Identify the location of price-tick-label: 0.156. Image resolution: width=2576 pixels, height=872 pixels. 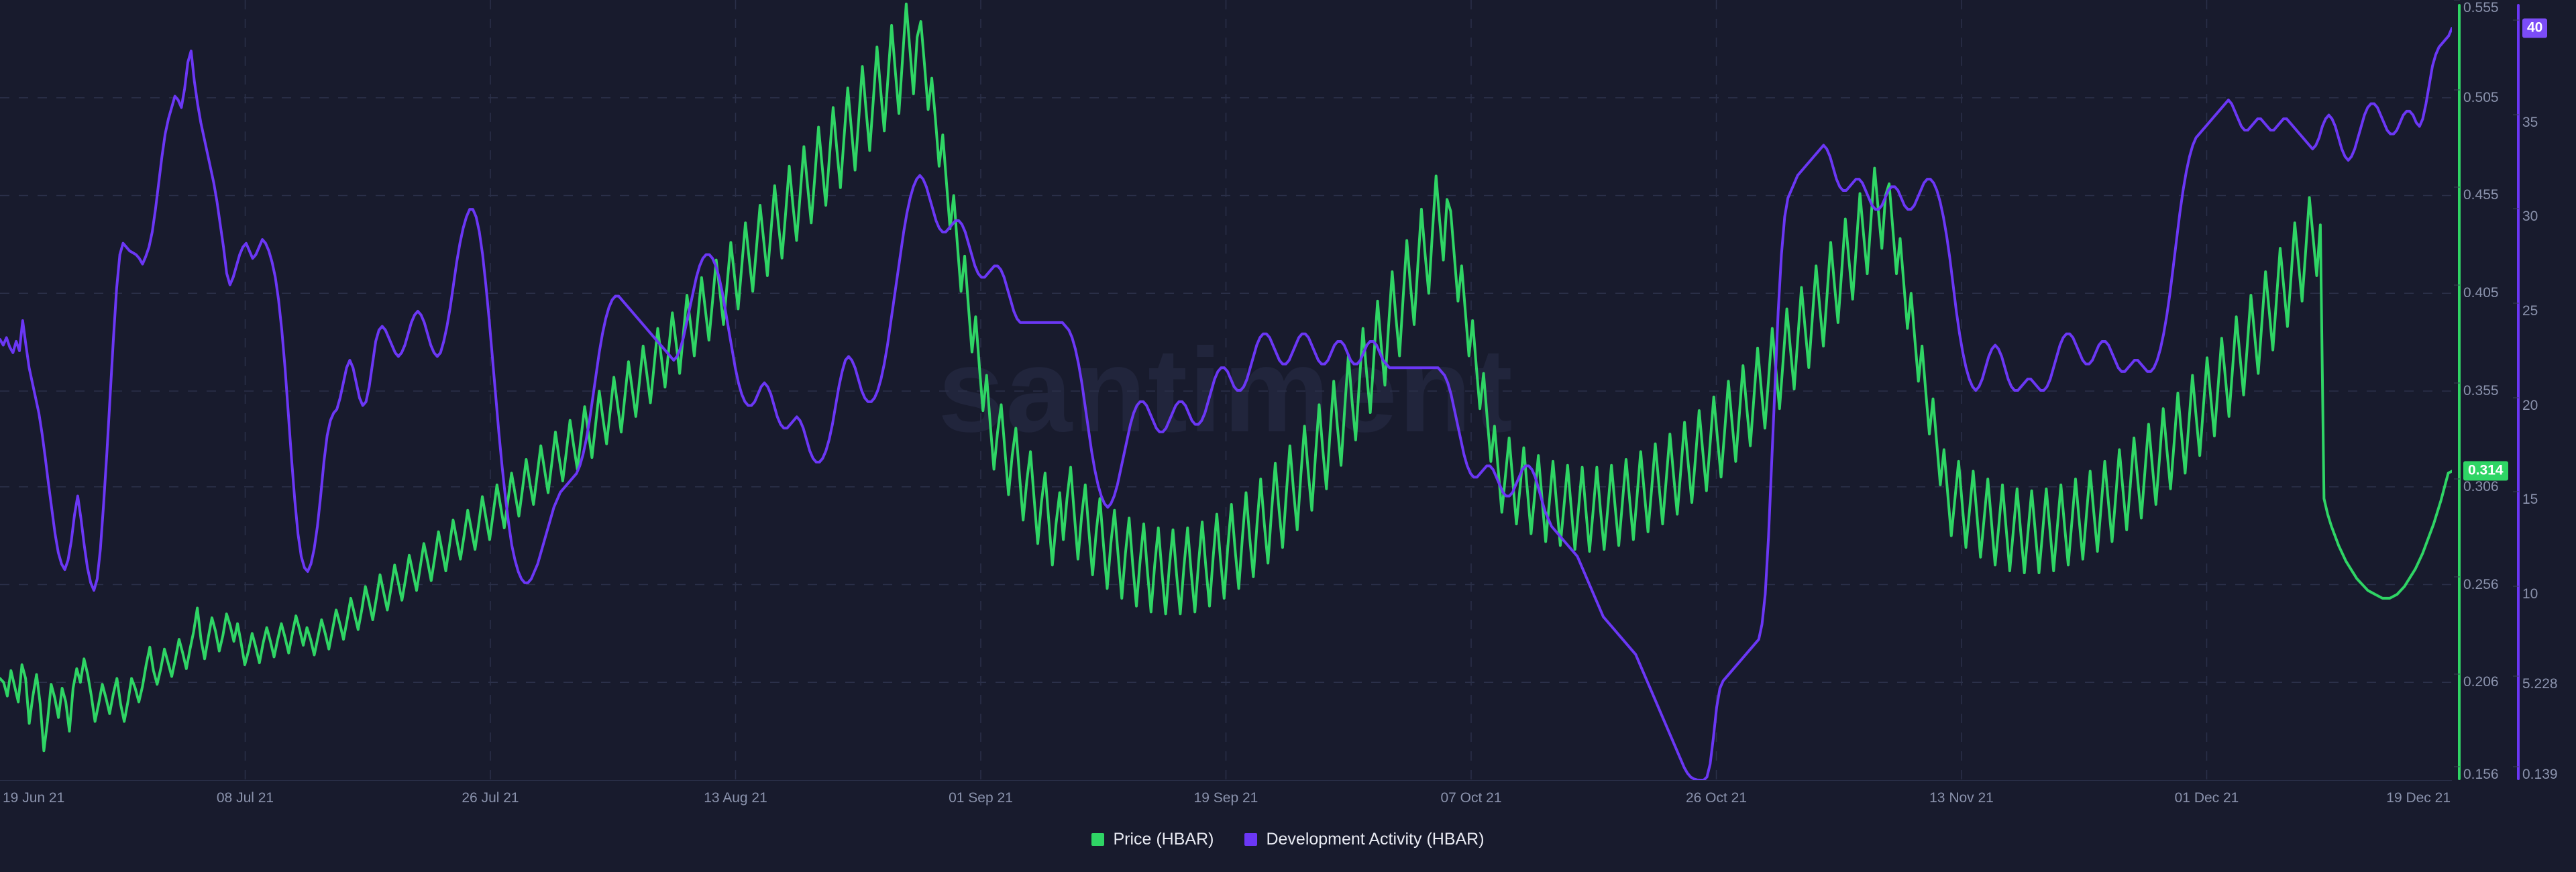
(2476, 774).